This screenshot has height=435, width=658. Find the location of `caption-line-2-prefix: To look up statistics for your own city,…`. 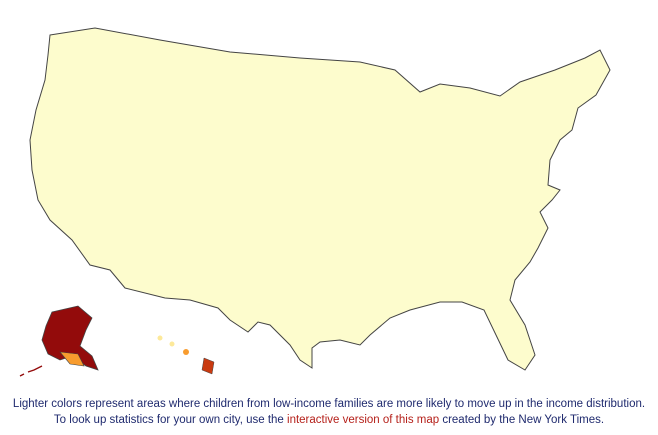

caption-line-2-prefix: To look up statistics for your own city,… is located at coordinates (170, 420).